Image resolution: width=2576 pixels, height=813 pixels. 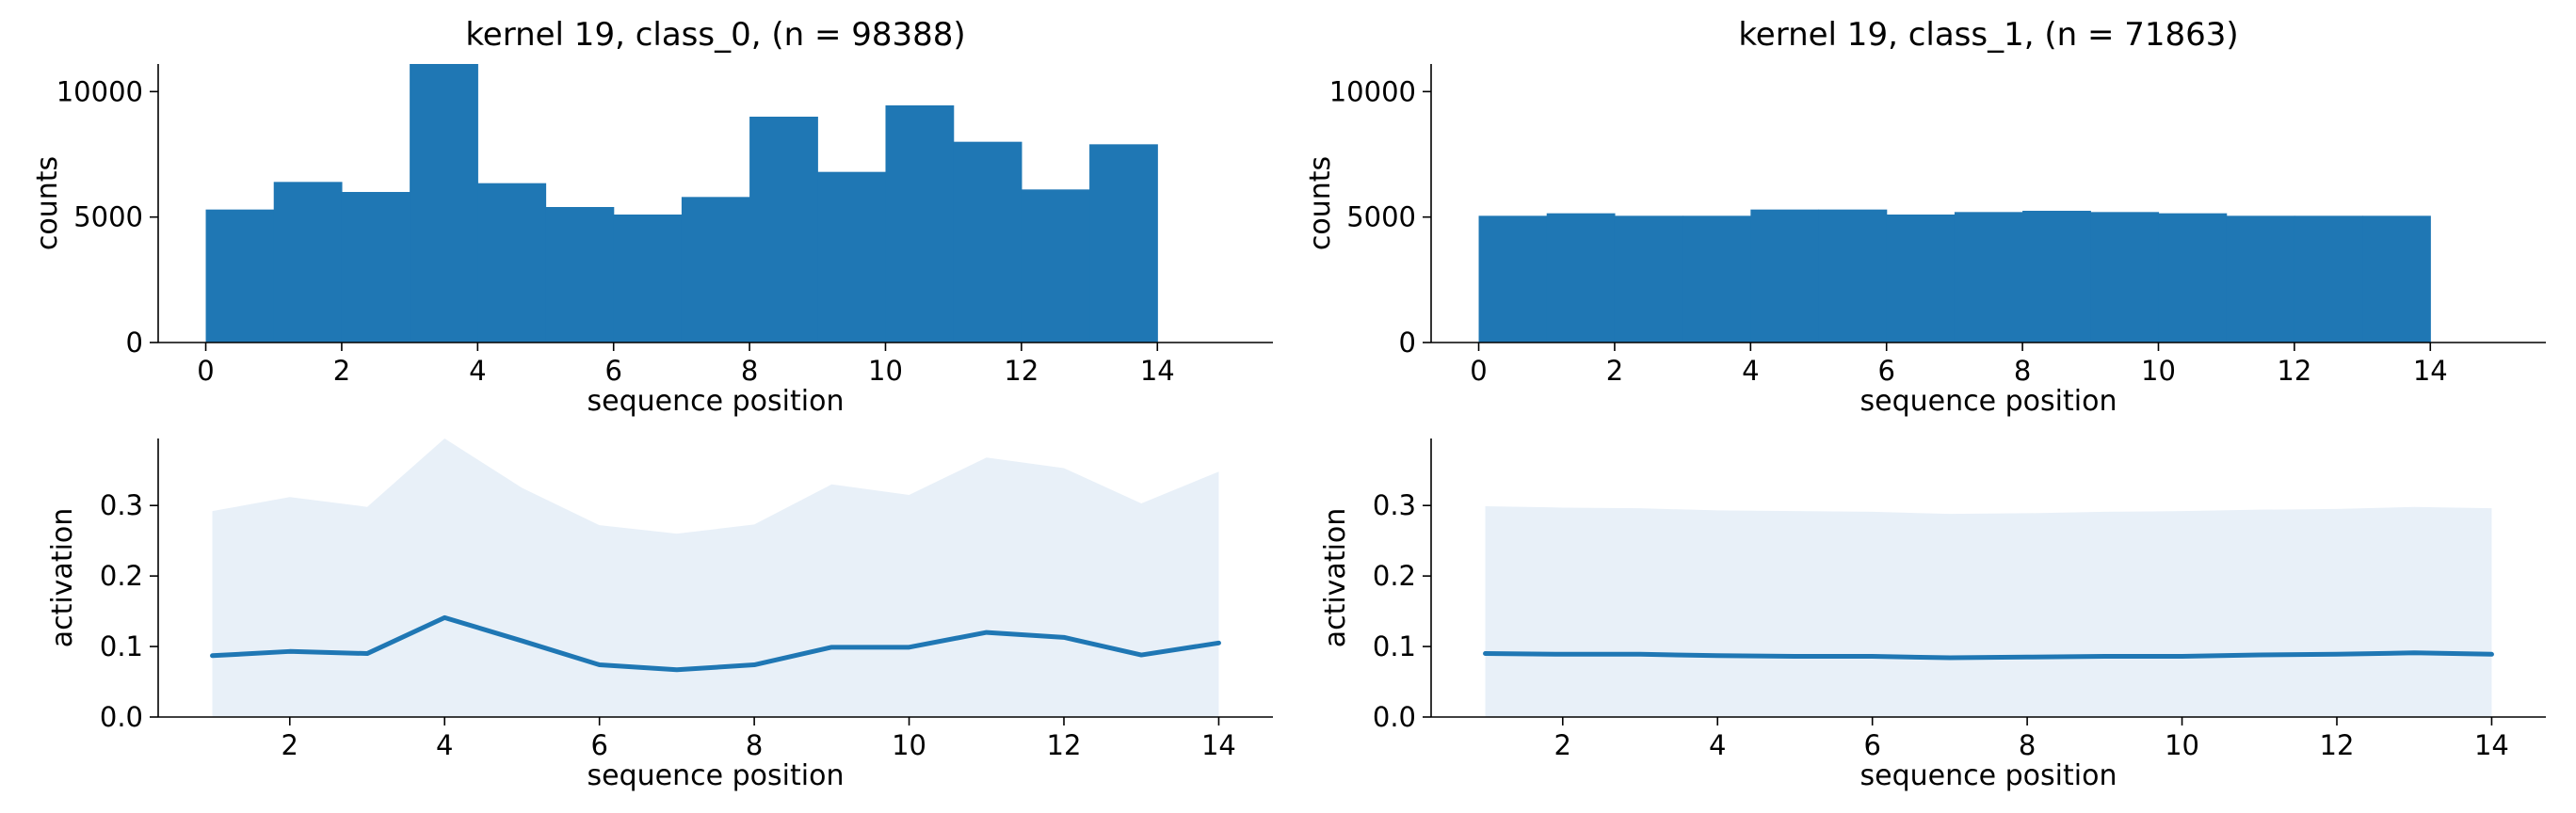 What do you see at coordinates (1988, 401) in the screenshot?
I see `chart-2-x-axis-label: sequence position` at bounding box center [1988, 401].